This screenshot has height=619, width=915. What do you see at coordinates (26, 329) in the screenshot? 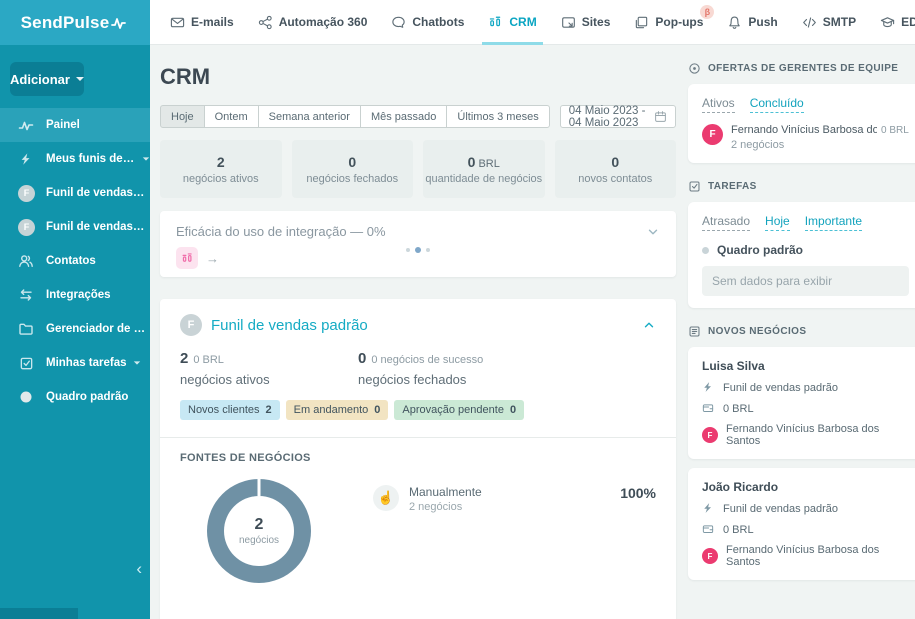
I see `folder-icon` at bounding box center [26, 329].